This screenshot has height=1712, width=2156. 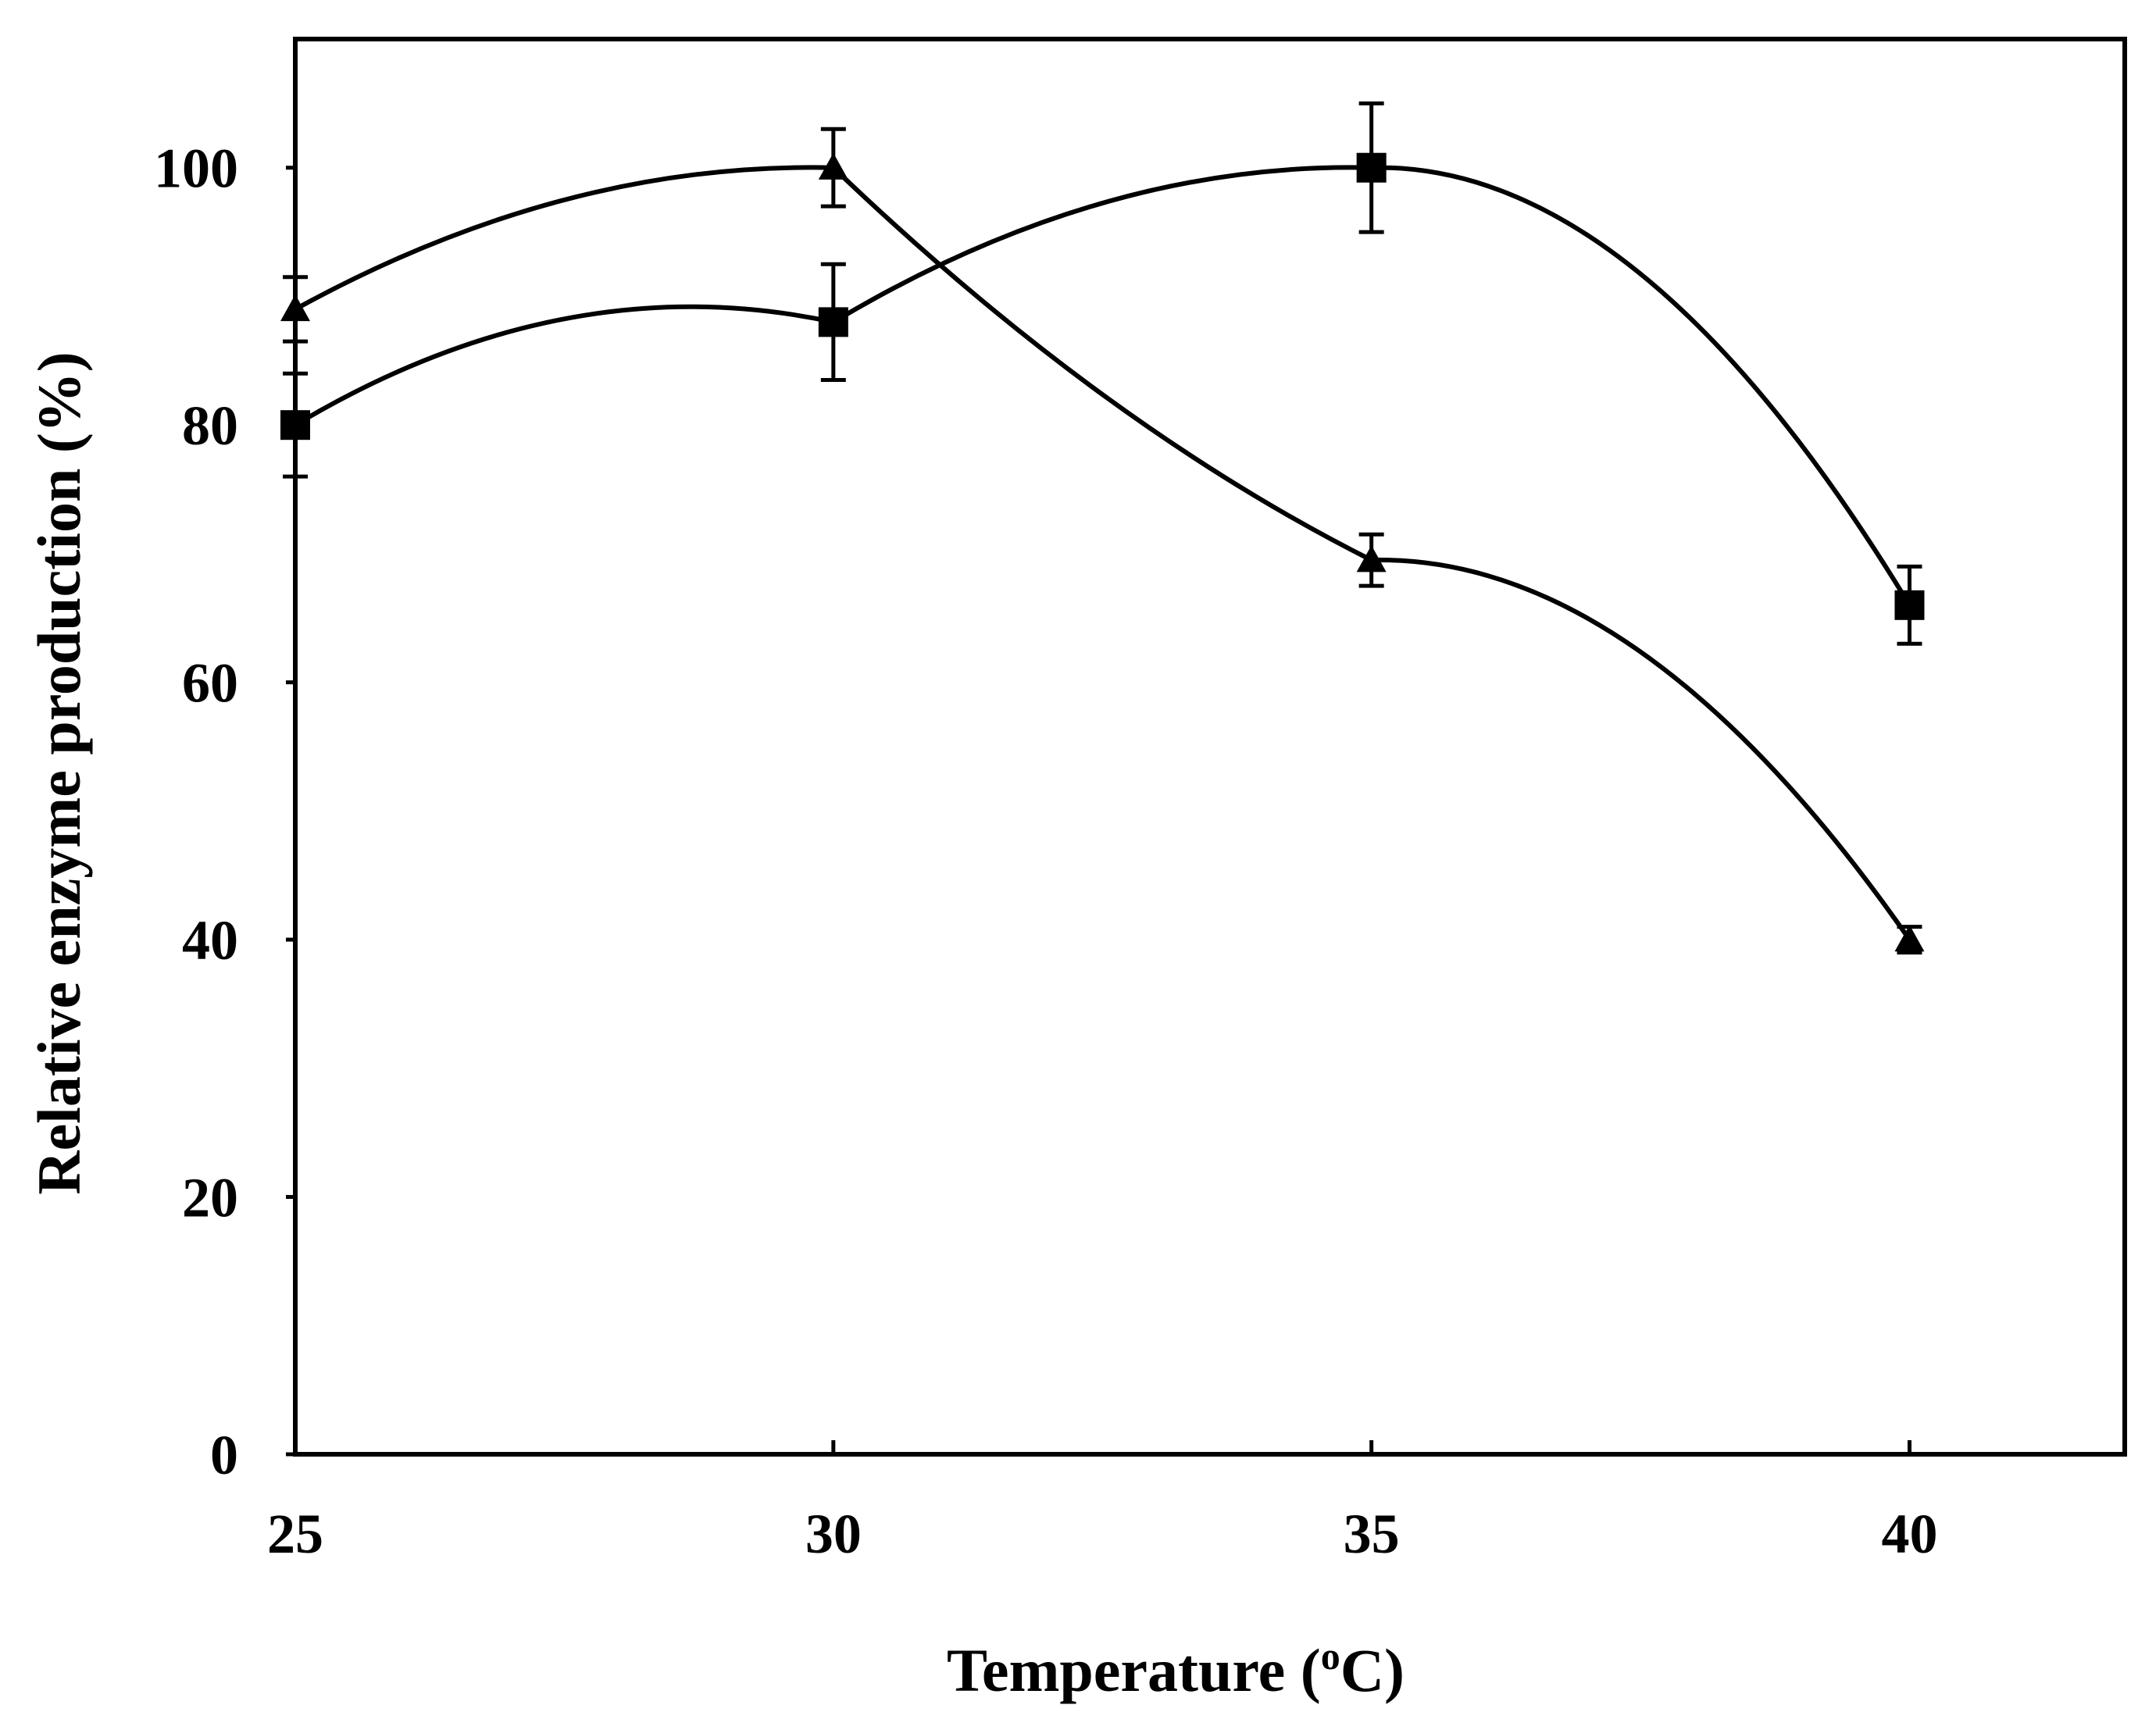 I want to click on y-tick-label-20: 20, so click(x=210, y=1198).